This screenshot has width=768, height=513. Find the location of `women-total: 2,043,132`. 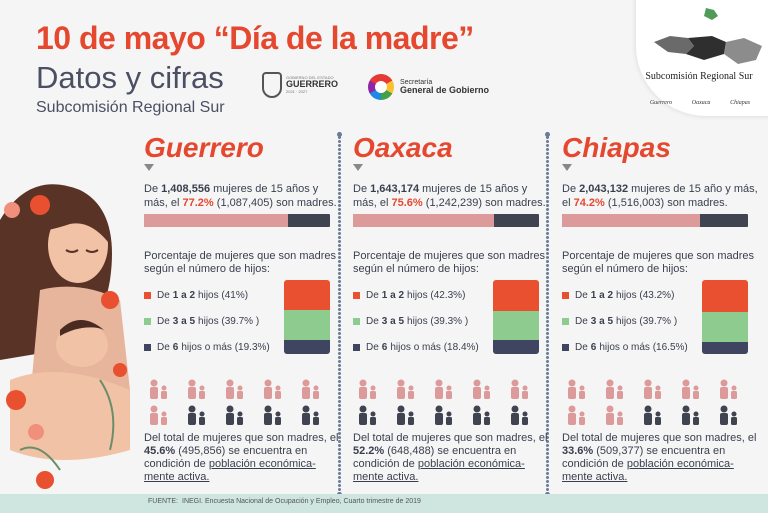

women-total: 2,043,132 is located at coordinates (604, 189).